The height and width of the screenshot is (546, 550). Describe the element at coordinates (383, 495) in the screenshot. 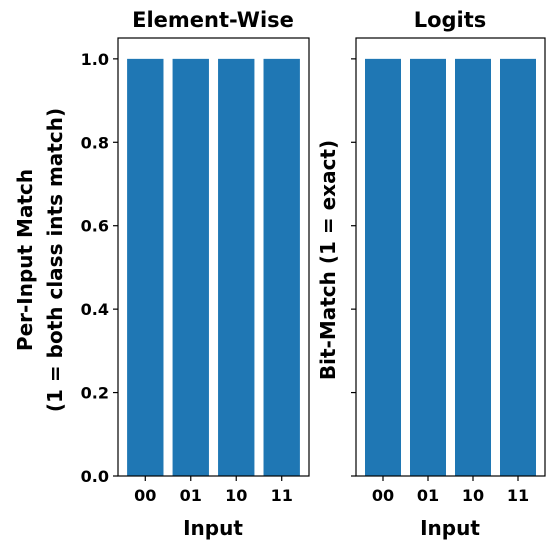

I see `logits-x-tick-label-00: 00` at that location.